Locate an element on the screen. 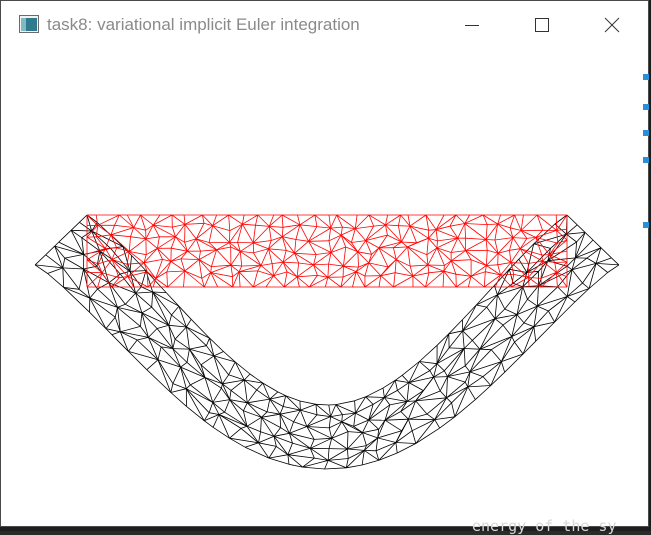 Image resolution: width=651 pixels, height=535 pixels. close-button is located at coordinates (612, 25).